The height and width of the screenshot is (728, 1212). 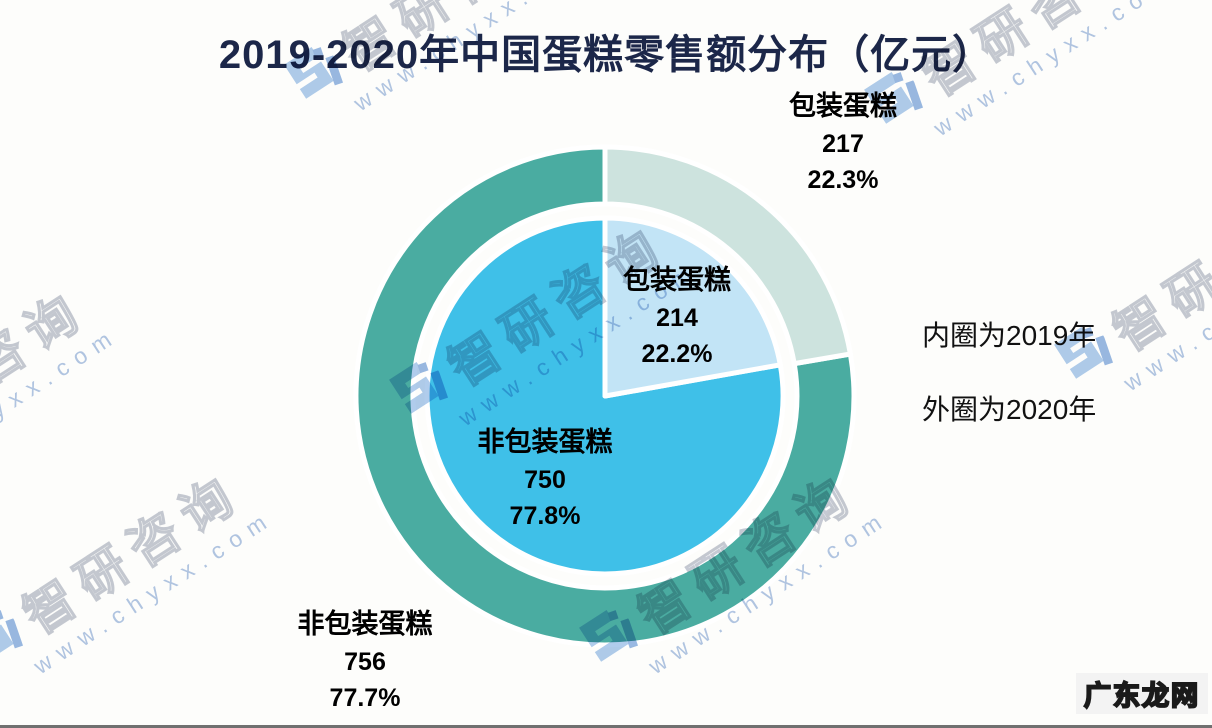 What do you see at coordinates (677, 353) in the screenshot?
I see `label-inner-packaged-percent: 22.2%` at bounding box center [677, 353].